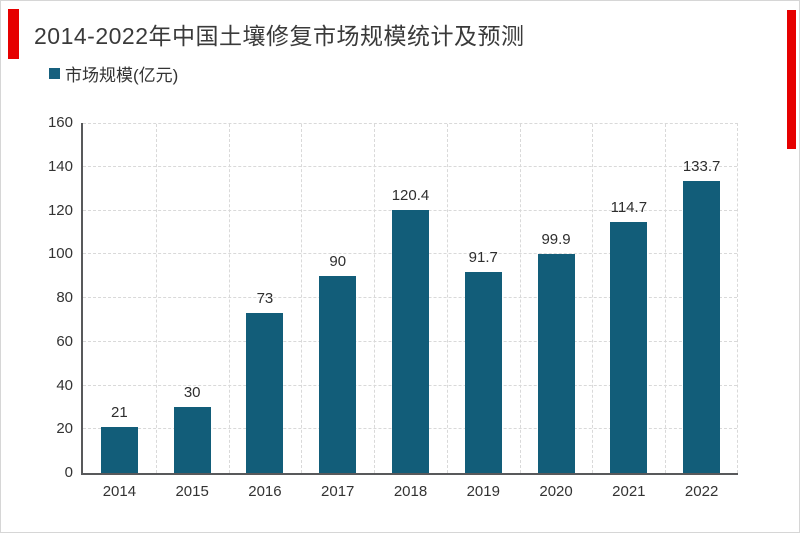 This screenshot has width=800, height=533. I want to click on y-tick-label: 140, so click(60, 166).